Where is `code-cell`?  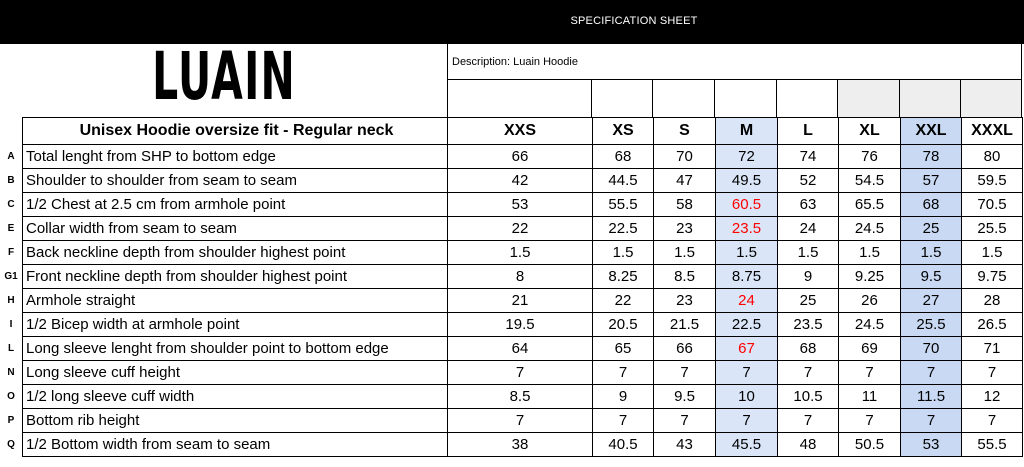 code-cell is located at coordinates (11, 131).